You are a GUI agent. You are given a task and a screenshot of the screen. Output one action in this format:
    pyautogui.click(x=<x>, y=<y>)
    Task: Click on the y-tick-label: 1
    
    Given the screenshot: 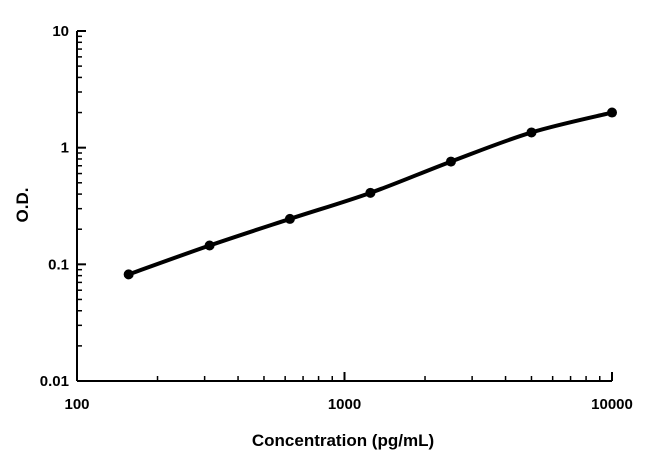 What is the action you would take?
    pyautogui.click(x=65, y=148)
    